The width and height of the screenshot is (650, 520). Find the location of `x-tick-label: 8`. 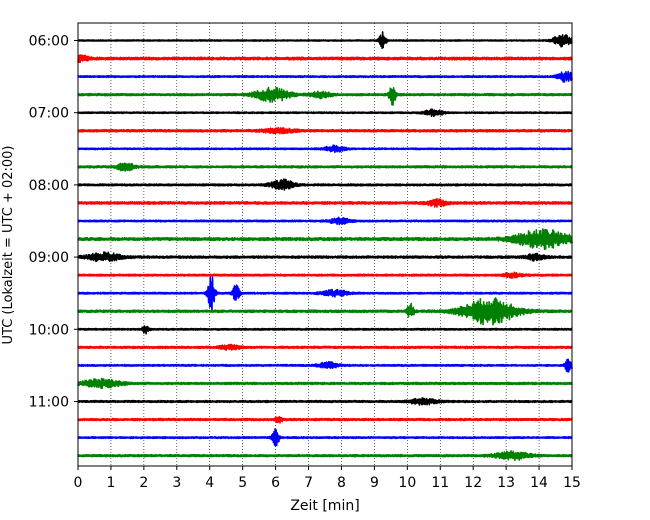

x-tick-label: 8 is located at coordinates (341, 483).